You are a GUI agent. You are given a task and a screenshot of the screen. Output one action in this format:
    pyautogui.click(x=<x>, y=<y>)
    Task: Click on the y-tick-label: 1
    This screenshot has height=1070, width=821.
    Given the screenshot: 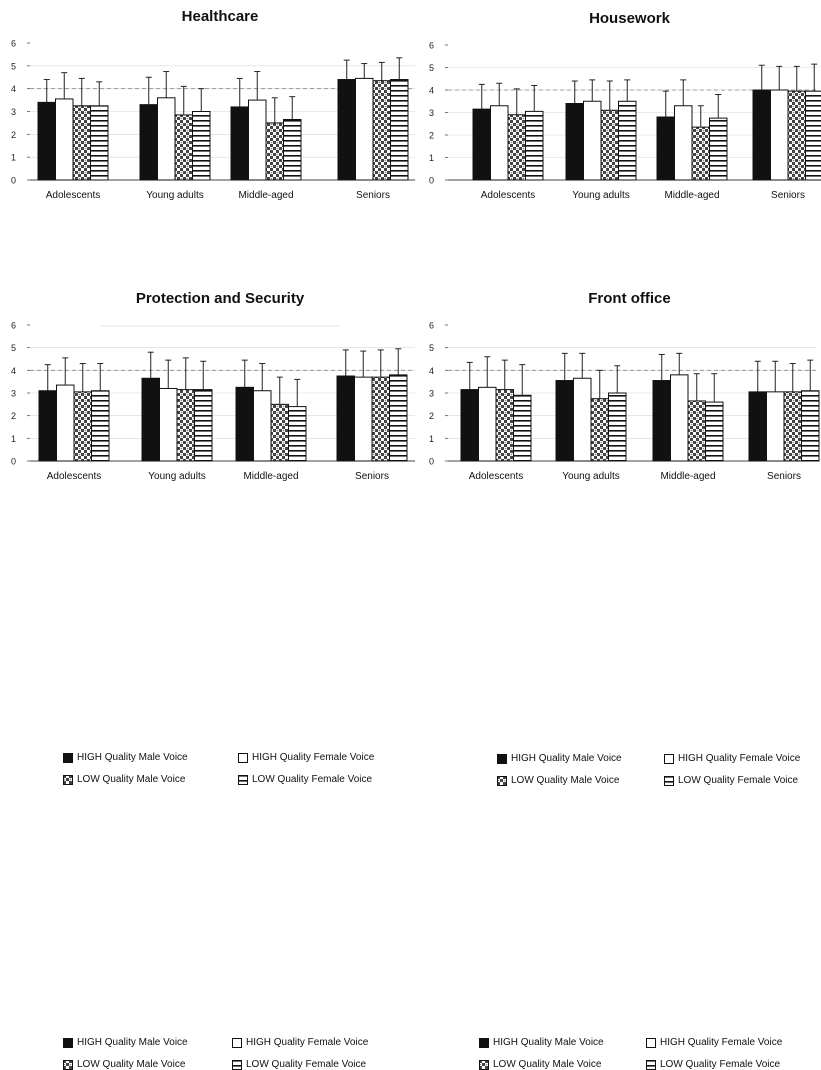 What is the action you would take?
    pyautogui.click(x=13, y=439)
    